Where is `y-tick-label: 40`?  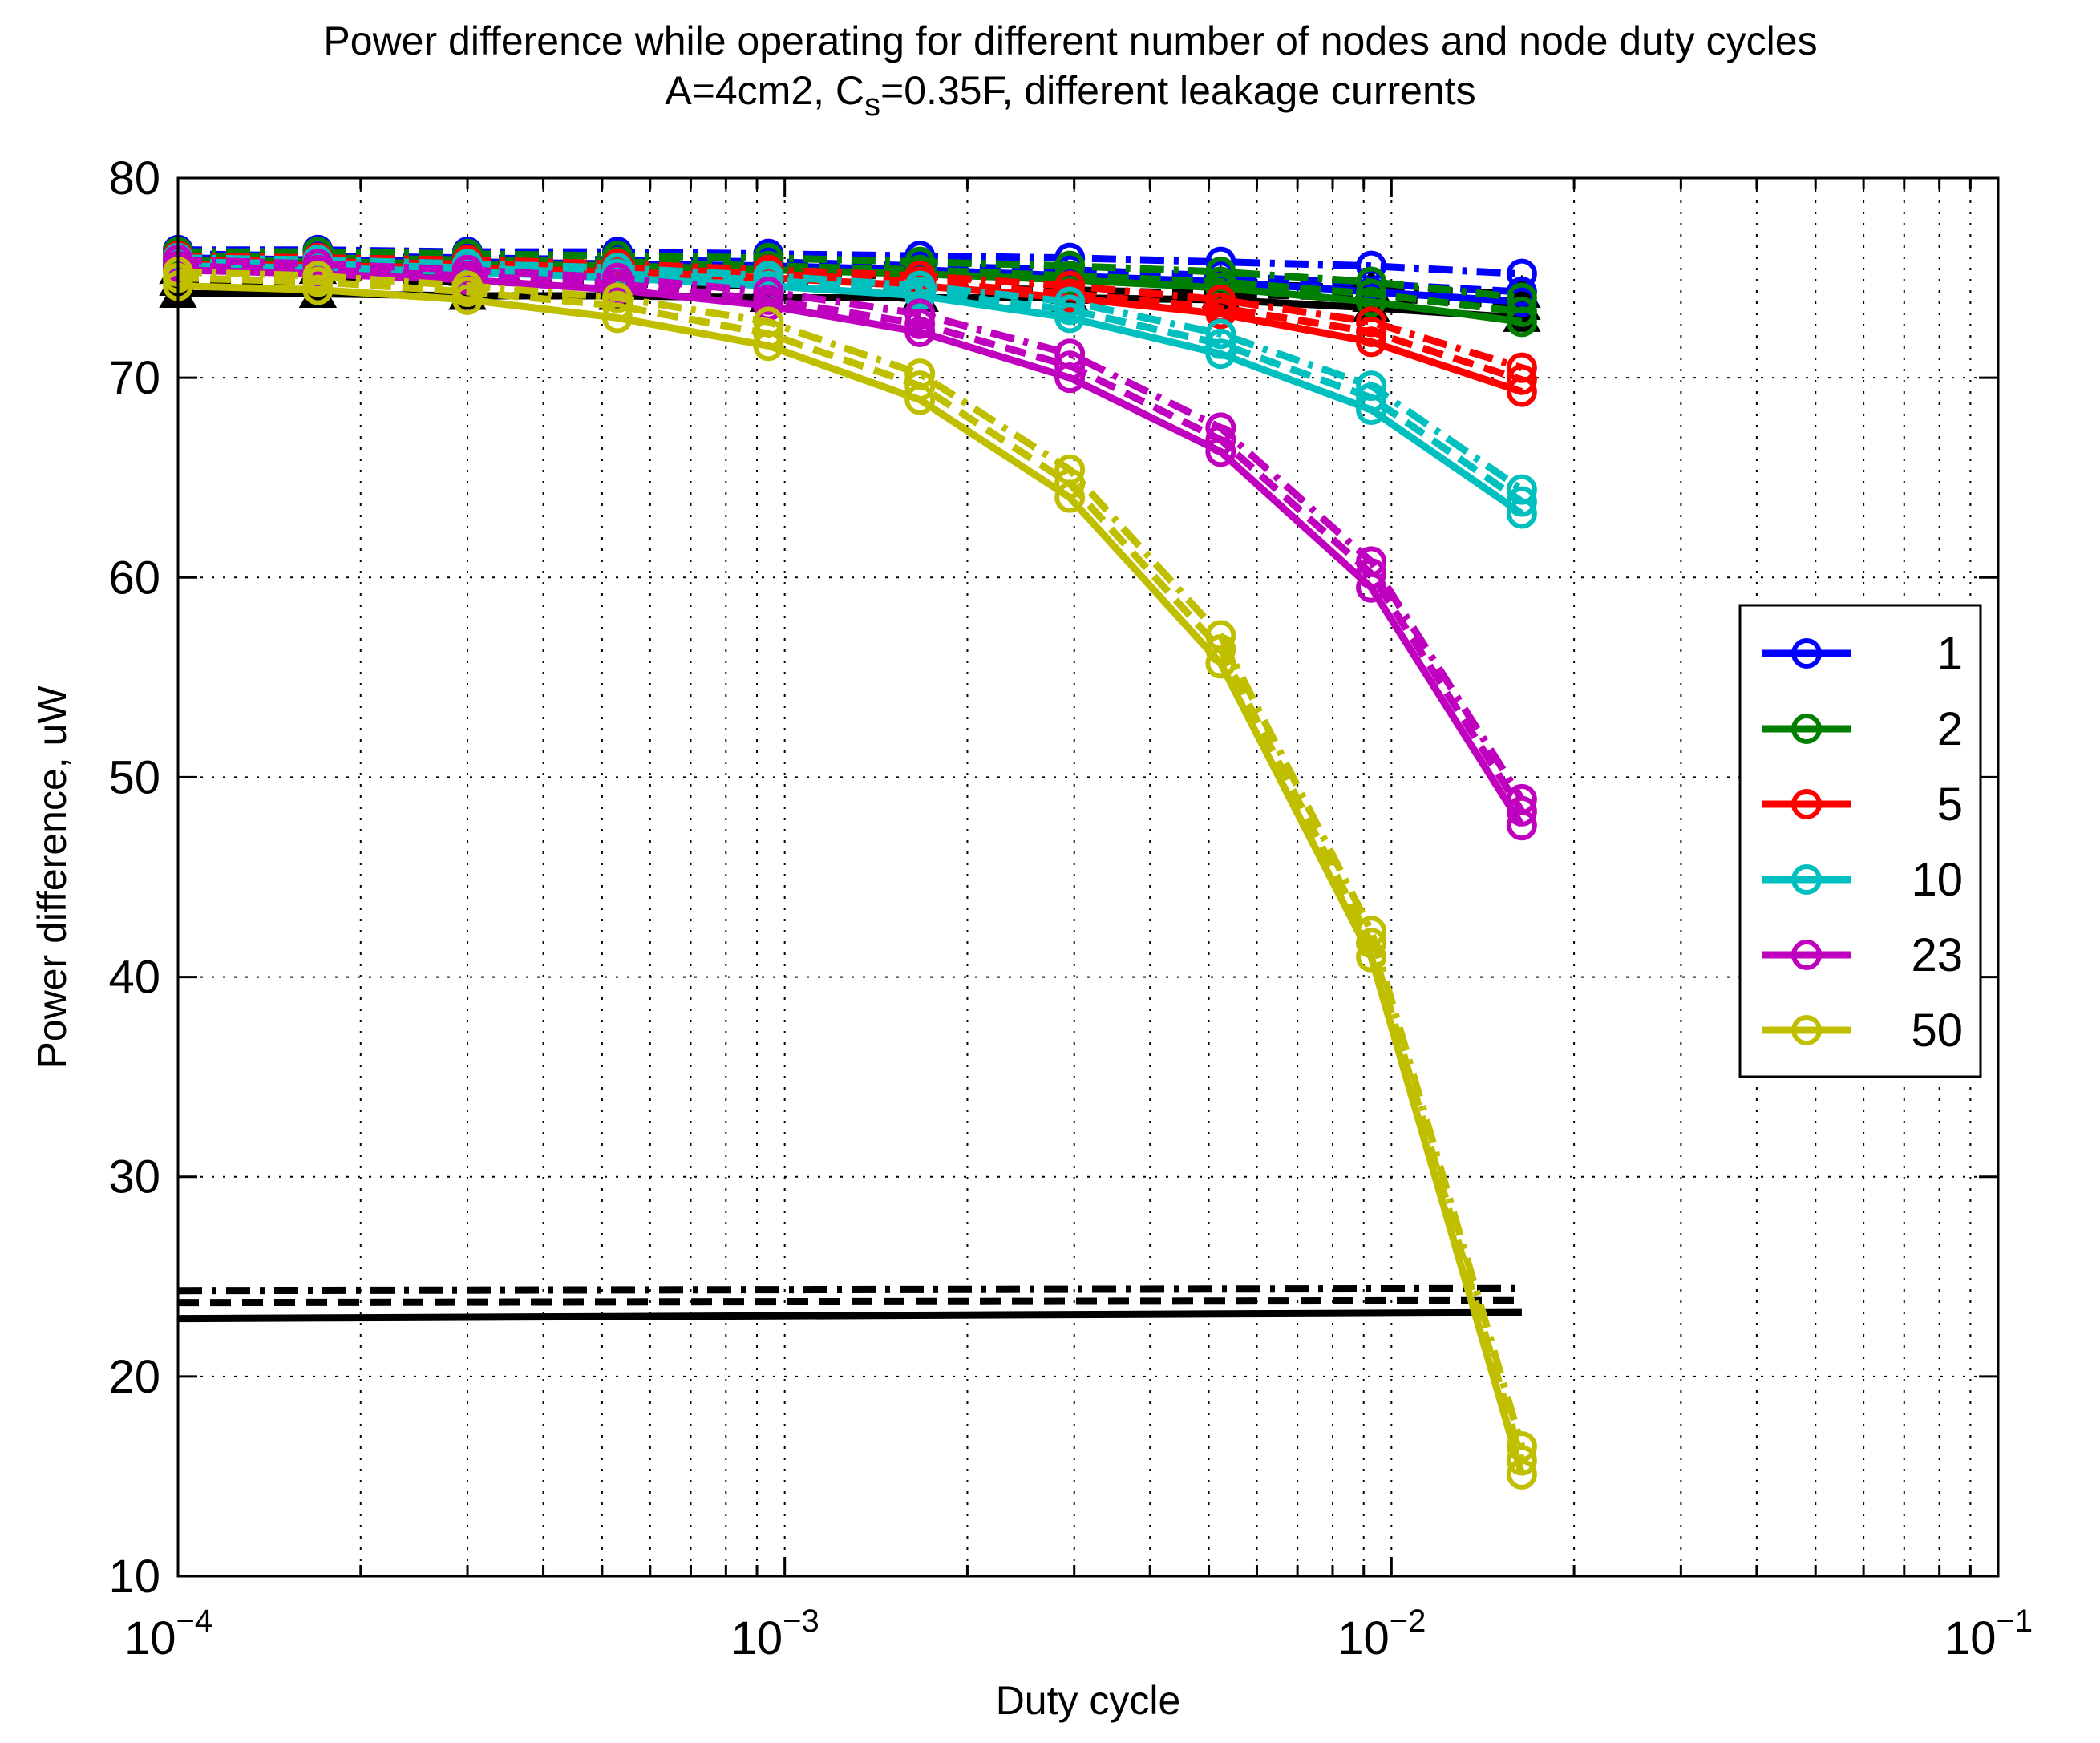
y-tick-label: 40 is located at coordinates (134, 978).